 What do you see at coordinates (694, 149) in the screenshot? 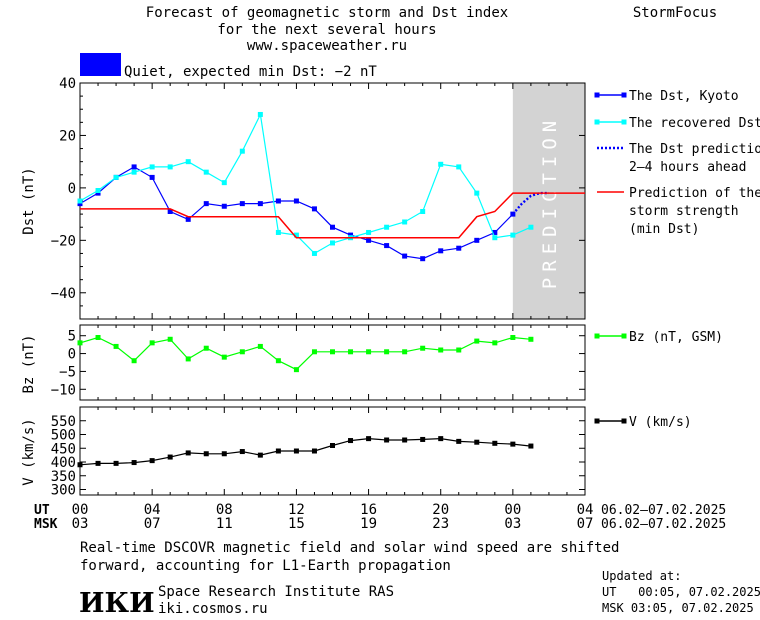
I see `legend-label: The Dst prediction` at bounding box center [694, 149].